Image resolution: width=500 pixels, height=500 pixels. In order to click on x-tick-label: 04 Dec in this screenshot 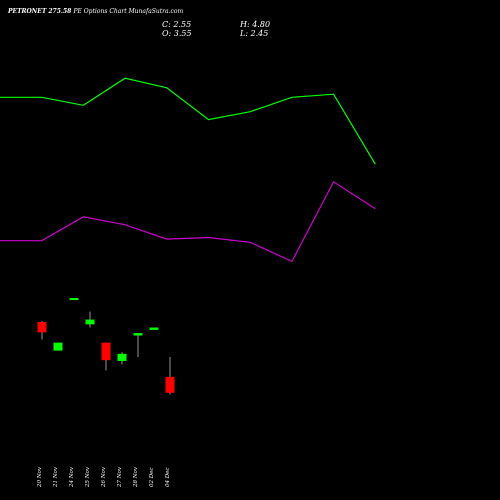, I will do `click(168, 478)`.